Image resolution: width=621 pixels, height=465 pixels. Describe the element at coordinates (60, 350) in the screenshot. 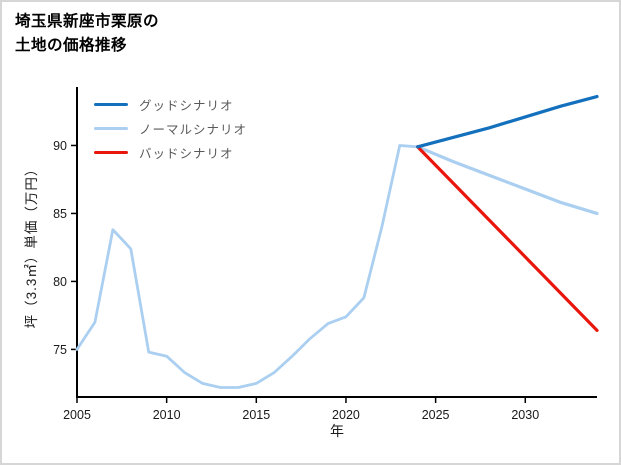

I see `y-tick-label: 75` at that location.